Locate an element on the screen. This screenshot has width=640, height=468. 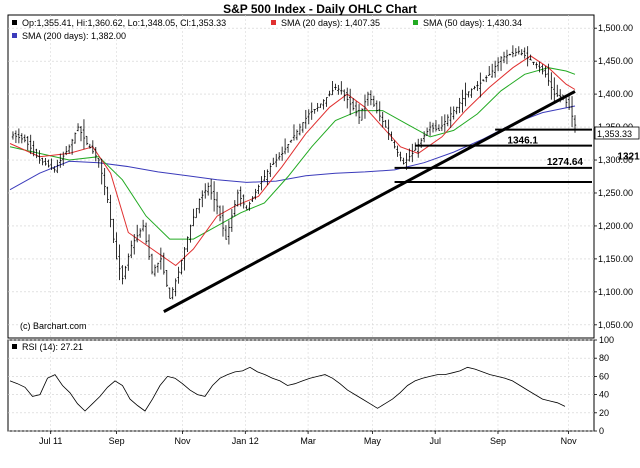
legend-swatch-sma20 is located at coordinates (273, 22).